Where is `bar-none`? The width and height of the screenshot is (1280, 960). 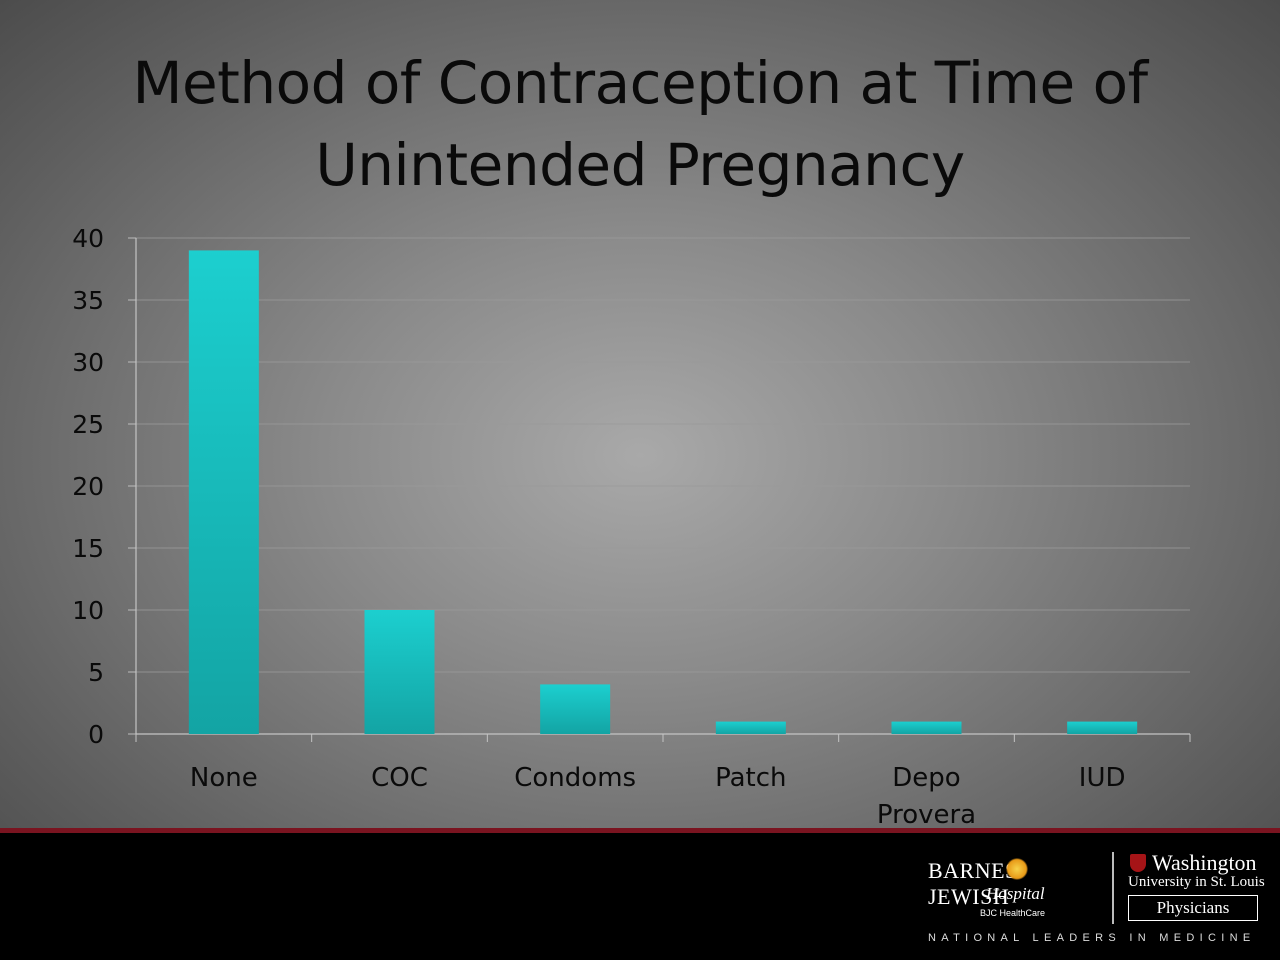
bar-none is located at coordinates (223, 492).